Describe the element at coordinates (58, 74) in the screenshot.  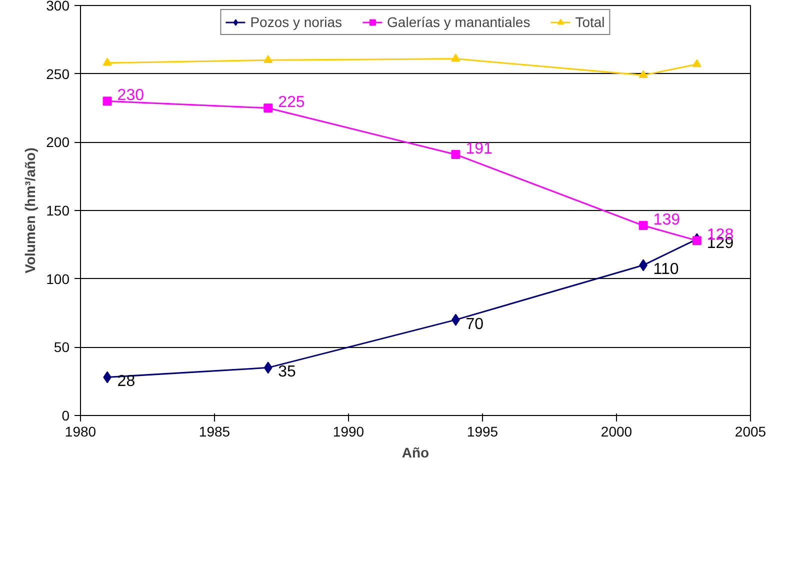
I see `y-tick-label: 250` at that location.